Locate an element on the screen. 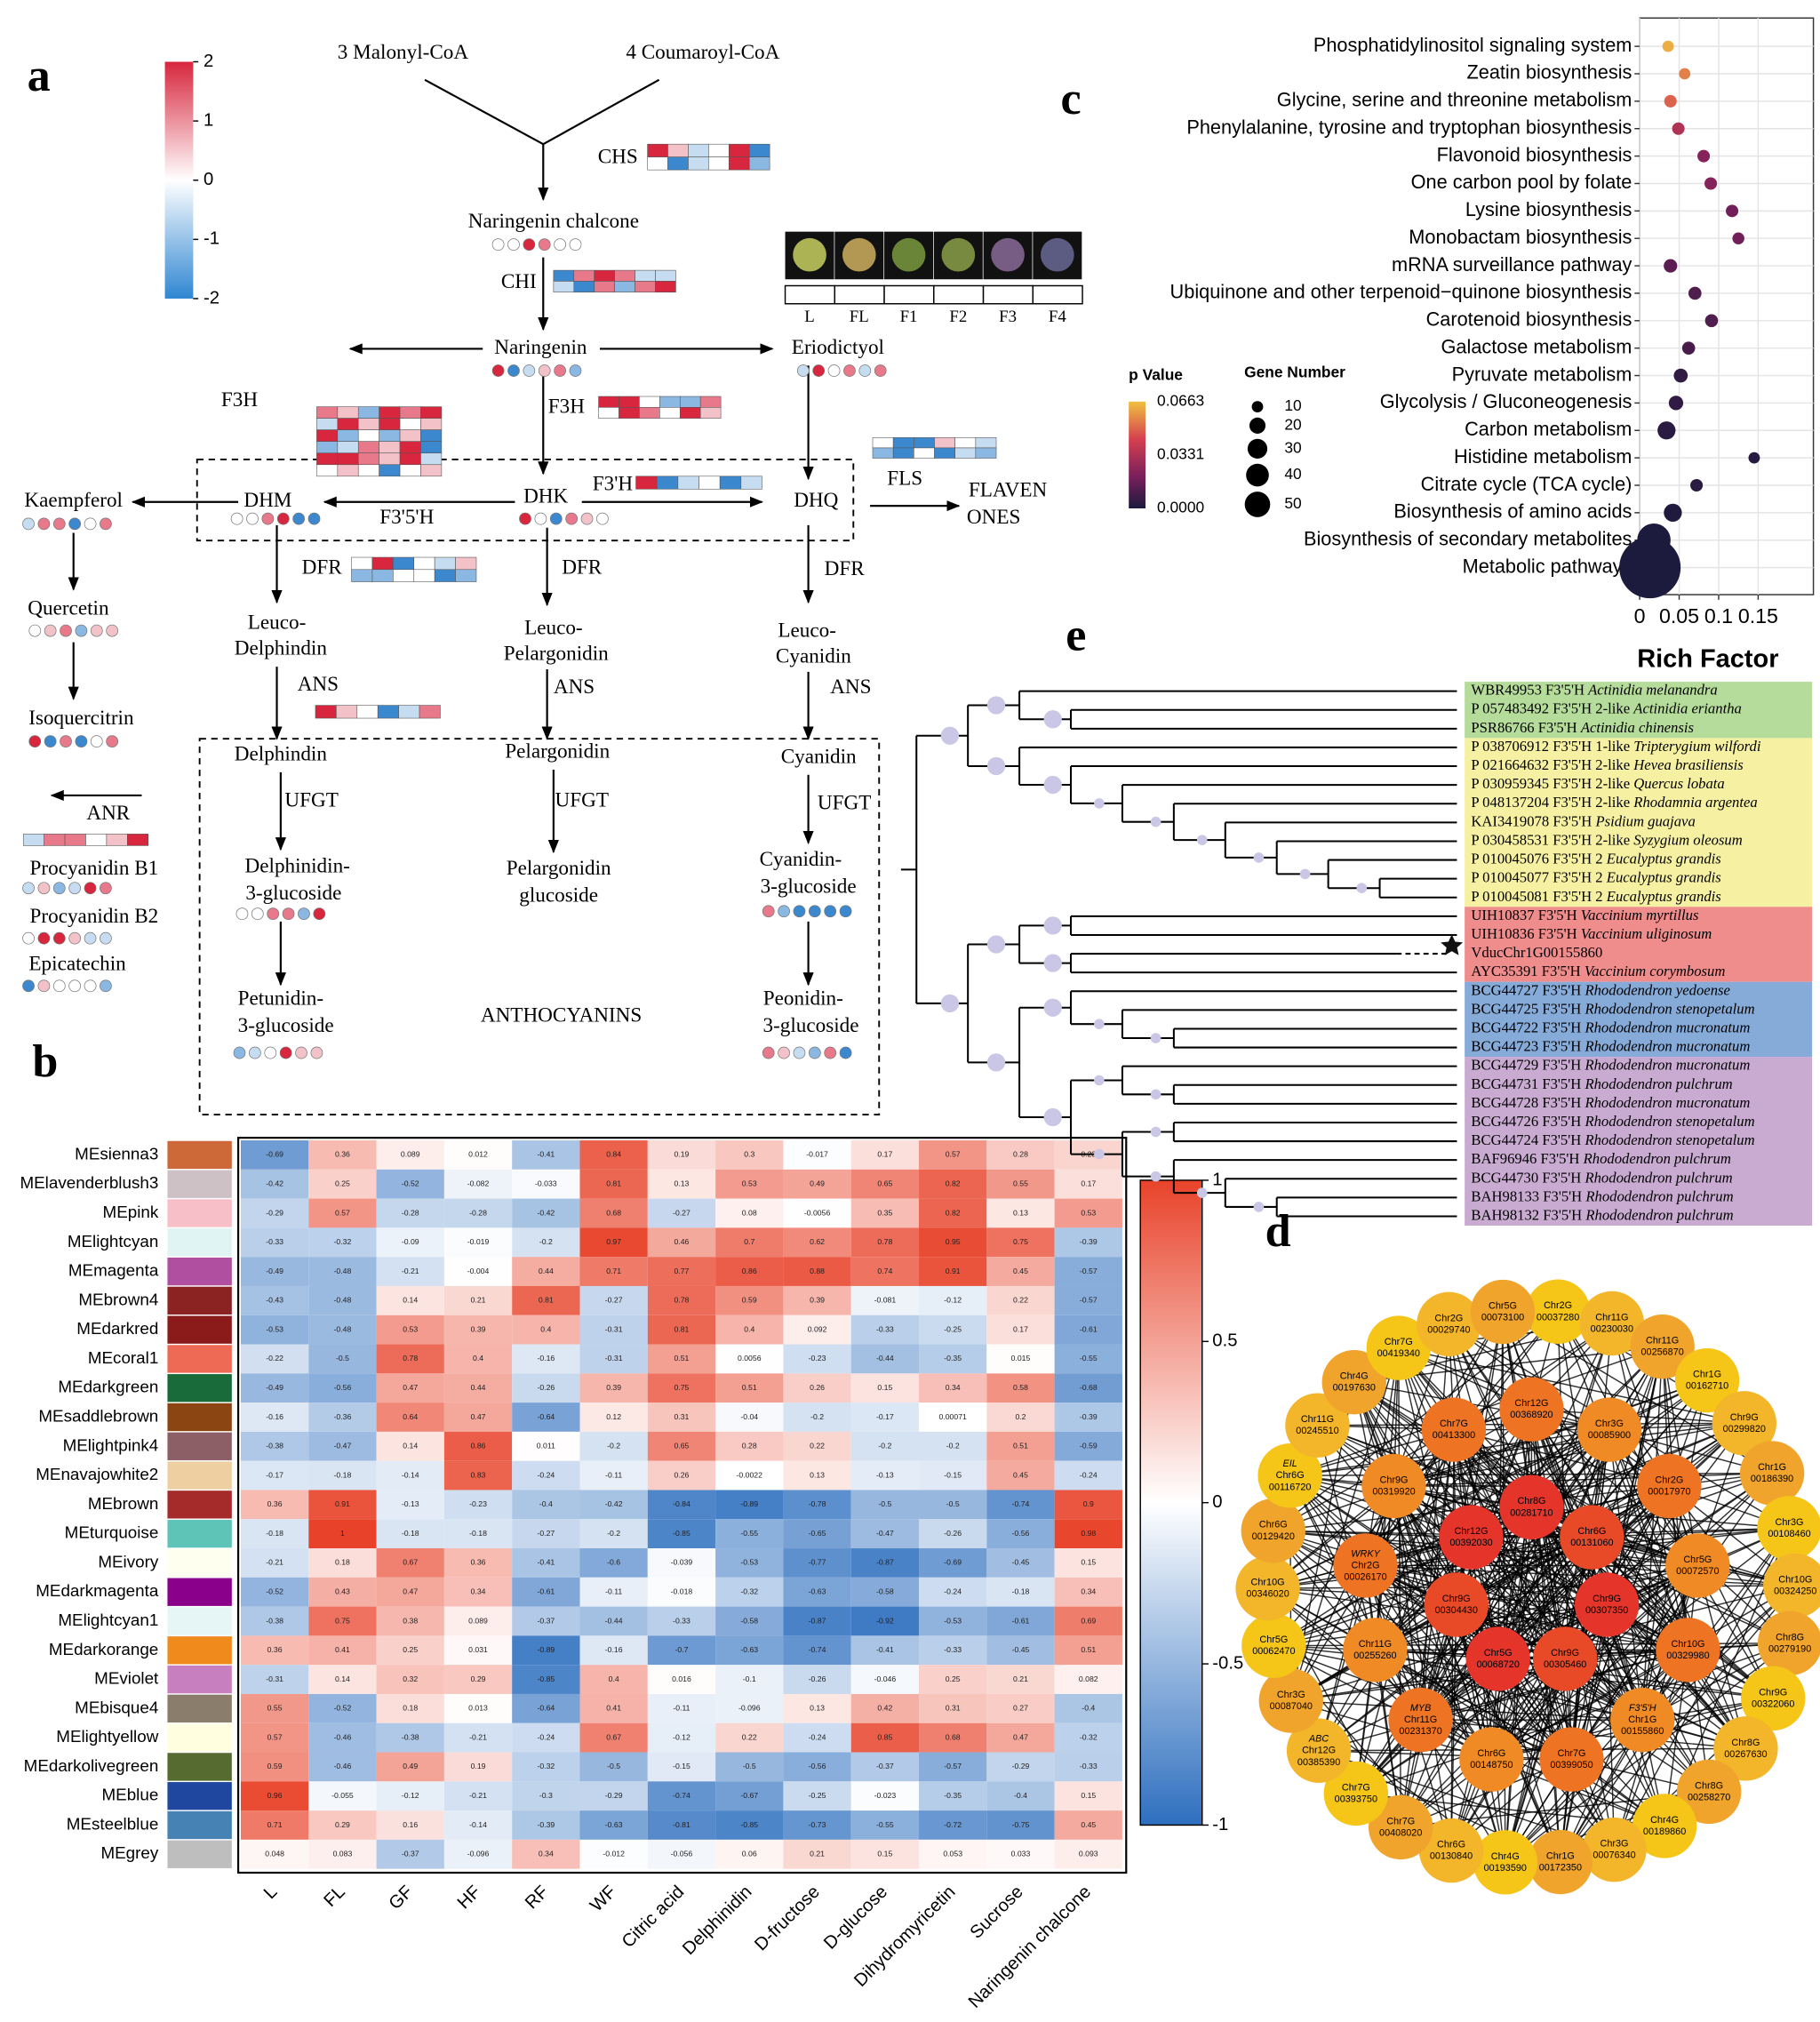  cell-label: 0.83 is located at coordinates (478, 1474).